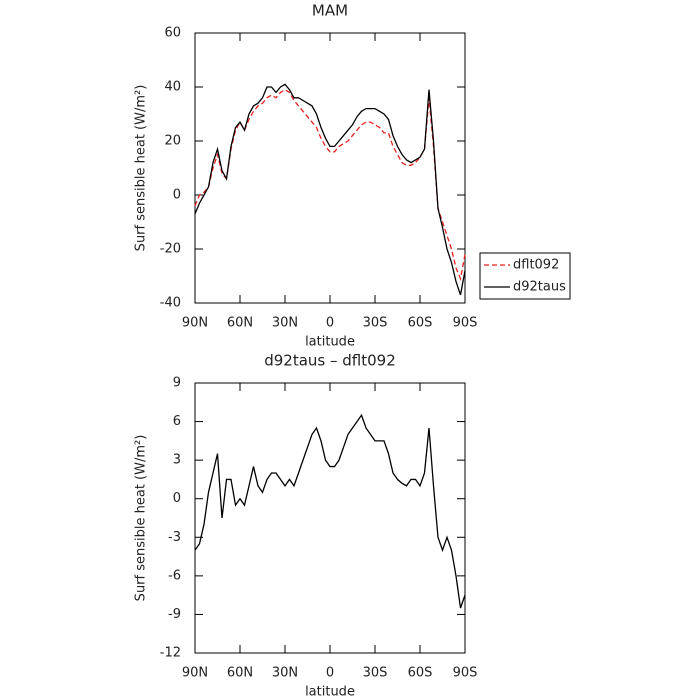 Image resolution: width=700 pixels, height=700 pixels. Describe the element at coordinates (330, 11) in the screenshot. I see `chart-title: MAM` at that location.